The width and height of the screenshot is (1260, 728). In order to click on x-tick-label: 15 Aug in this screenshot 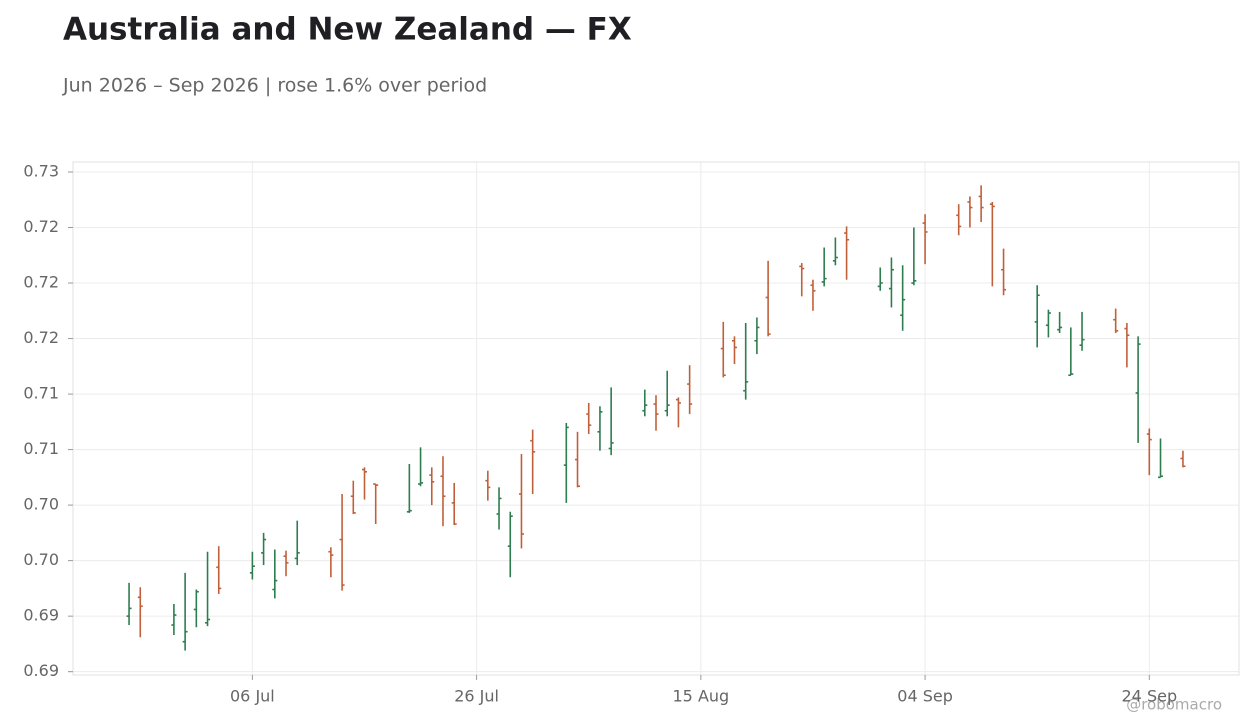, I will do `click(701, 696)`.